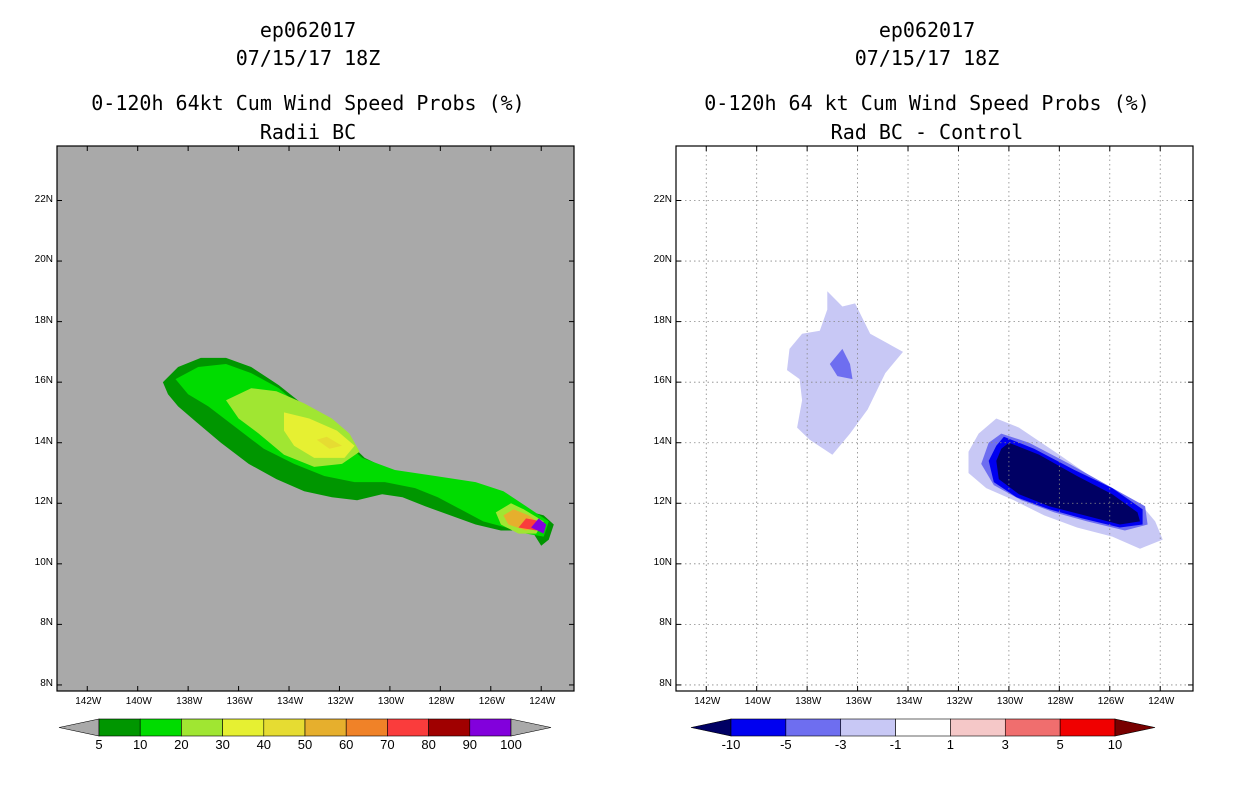  What do you see at coordinates (43, 381) in the screenshot?
I see `left-ytick-label-5: 16N` at bounding box center [43, 381].